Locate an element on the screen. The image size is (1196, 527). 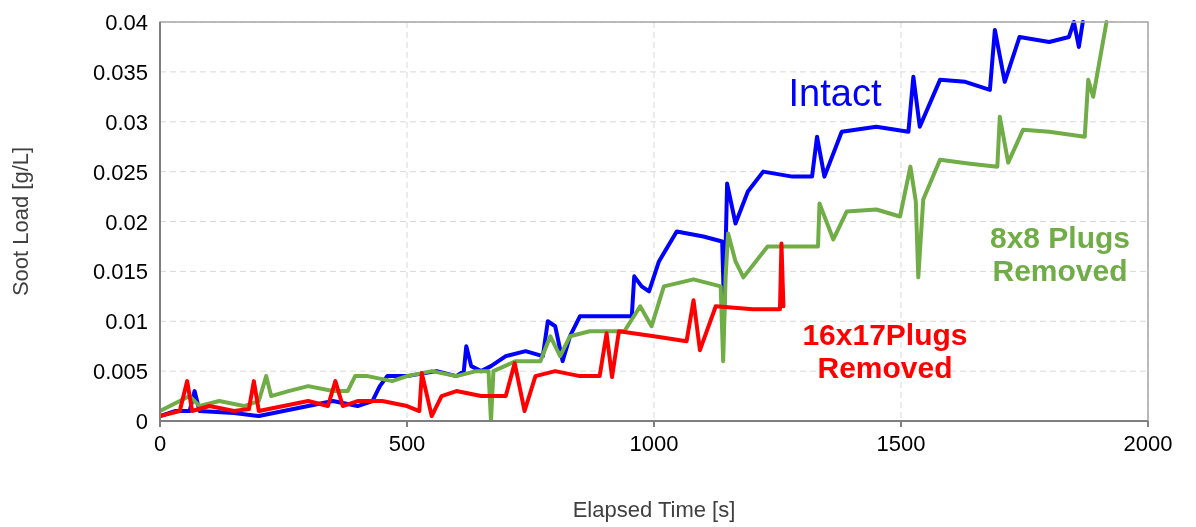
series-label: 16x17Plugs Removed is located at coordinates (885, 351).